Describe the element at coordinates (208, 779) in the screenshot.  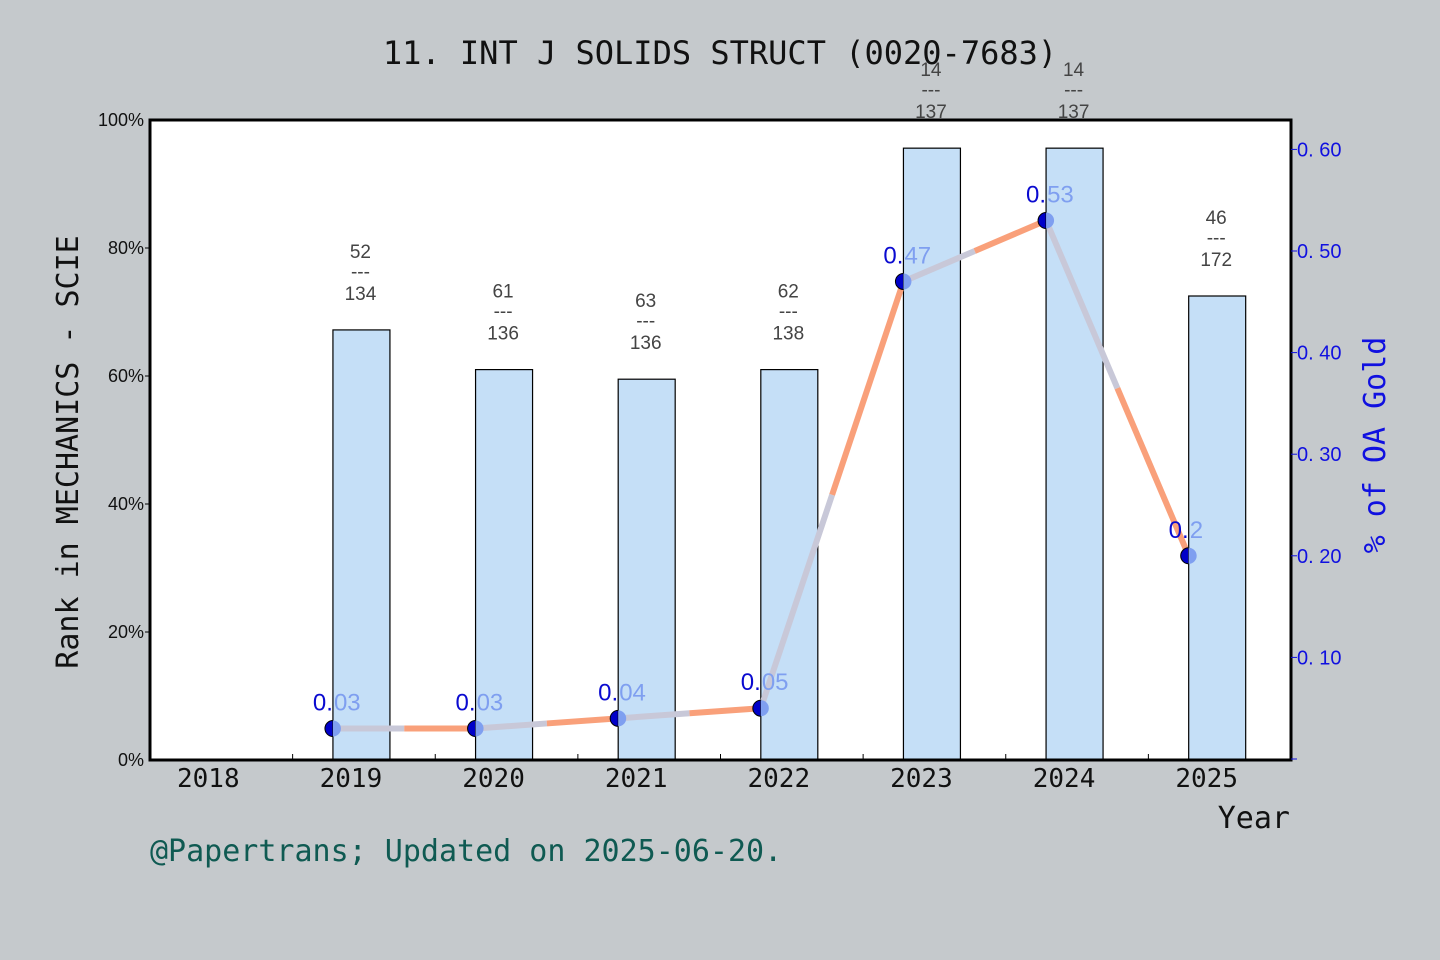
I see `x-tick-label: 2018` at that location.